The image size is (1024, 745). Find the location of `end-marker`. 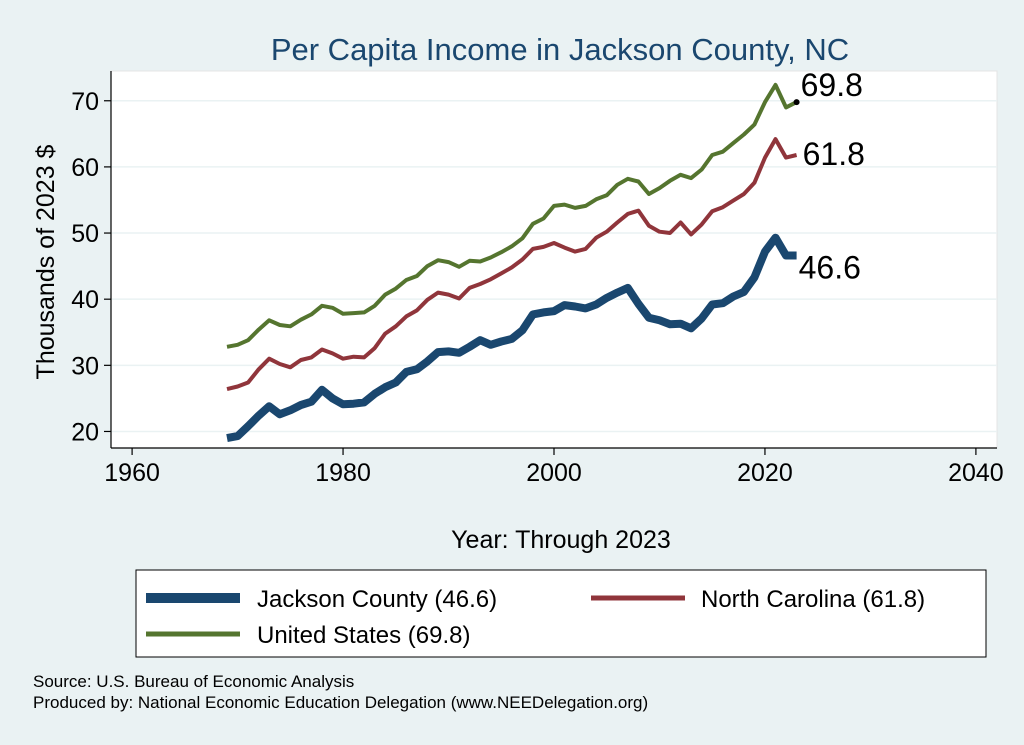

end-marker is located at coordinates (796, 102).